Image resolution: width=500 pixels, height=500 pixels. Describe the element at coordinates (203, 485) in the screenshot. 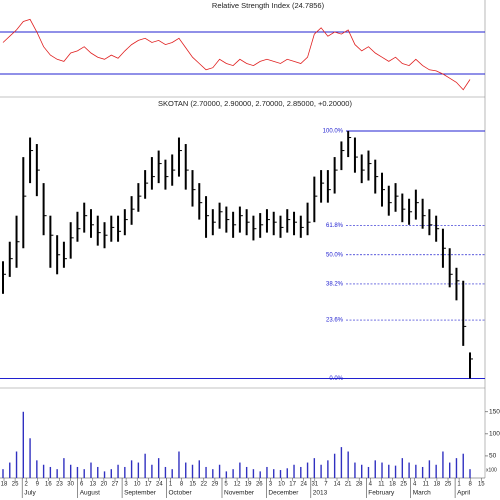

I see `x-tick-label: 22` at that location.